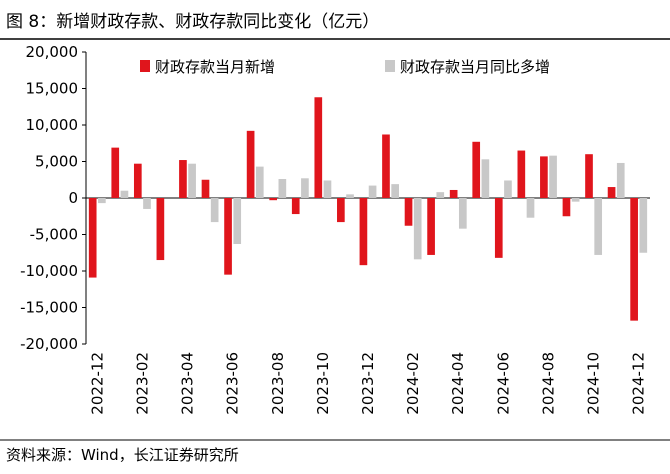 This screenshot has height=474, width=670. Describe the element at coordinates (52, 125) in the screenshot. I see `y-tick-label: 10,000` at that location.